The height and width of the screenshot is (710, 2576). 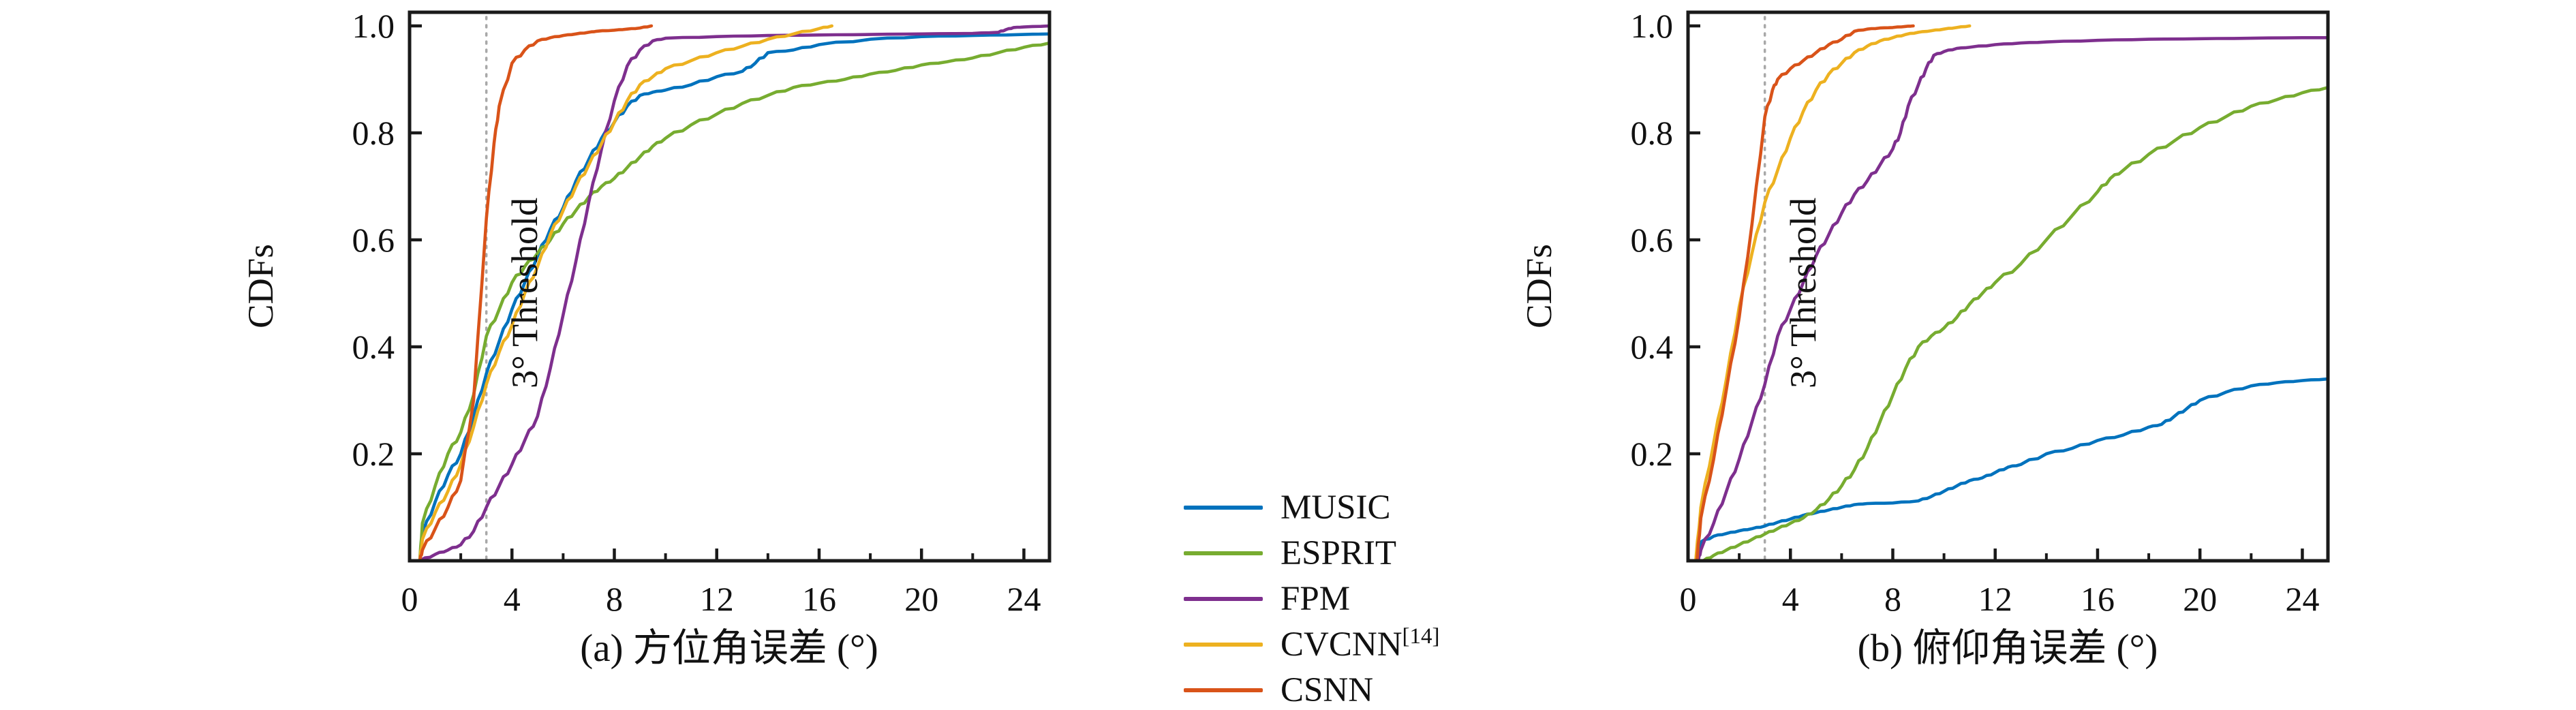 I want to click on cdf-curve-music, so click(x=2013, y=470).